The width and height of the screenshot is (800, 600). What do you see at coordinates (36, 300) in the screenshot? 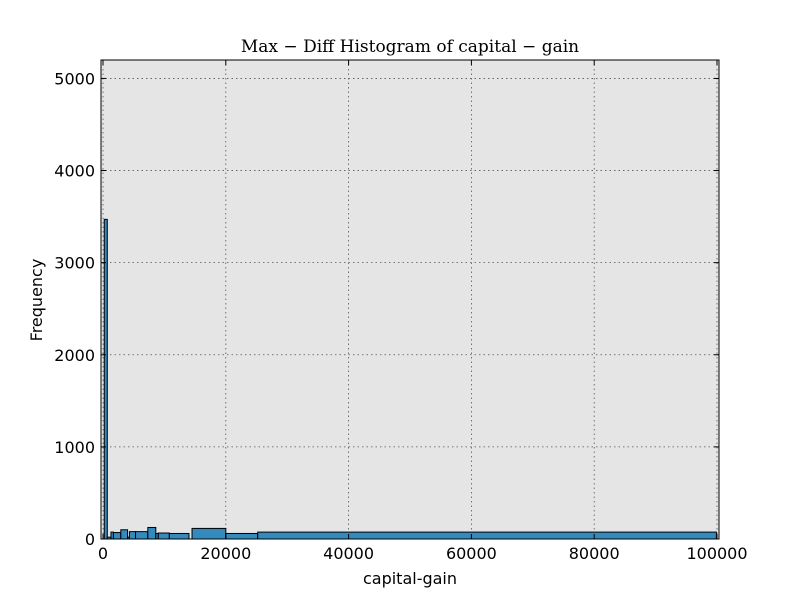
I see `y-axis-label: Frequency` at bounding box center [36, 300].